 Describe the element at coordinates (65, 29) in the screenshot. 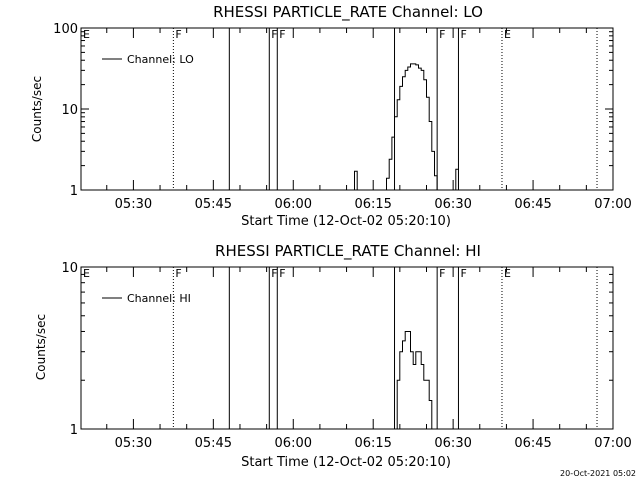

I see `y-tick-label: 100` at that location.